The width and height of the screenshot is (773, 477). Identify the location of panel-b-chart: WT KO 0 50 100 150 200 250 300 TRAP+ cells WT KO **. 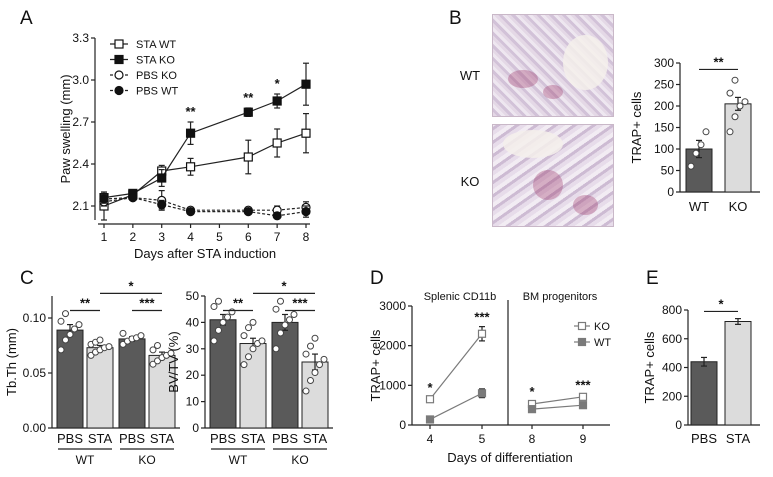
(610, 134).